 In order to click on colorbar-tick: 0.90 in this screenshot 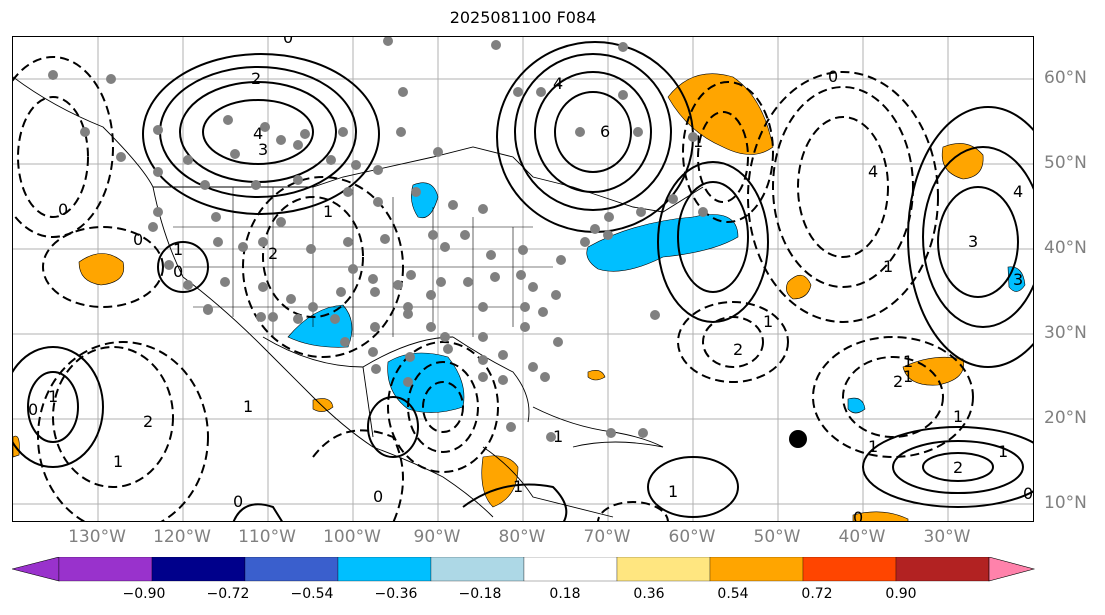, I will do `click(901, 594)`.